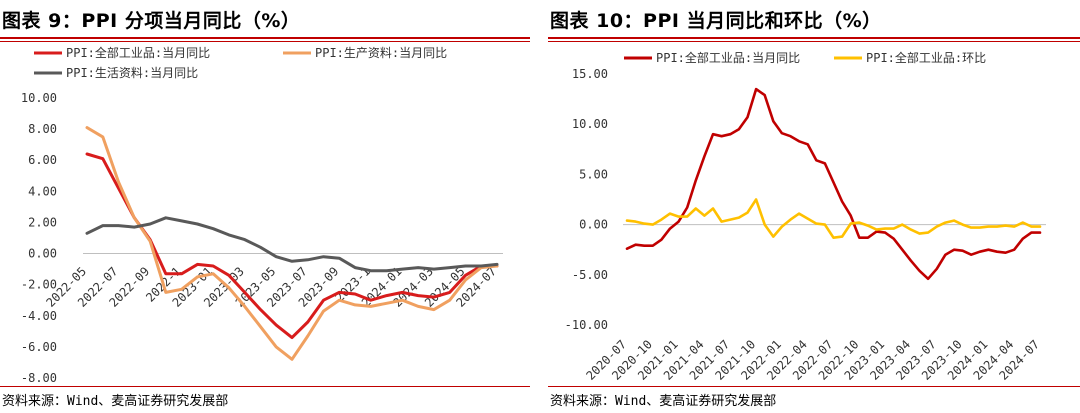 The image size is (1080, 413). I want to click on y-tick-label: 15.00, so click(590, 74).